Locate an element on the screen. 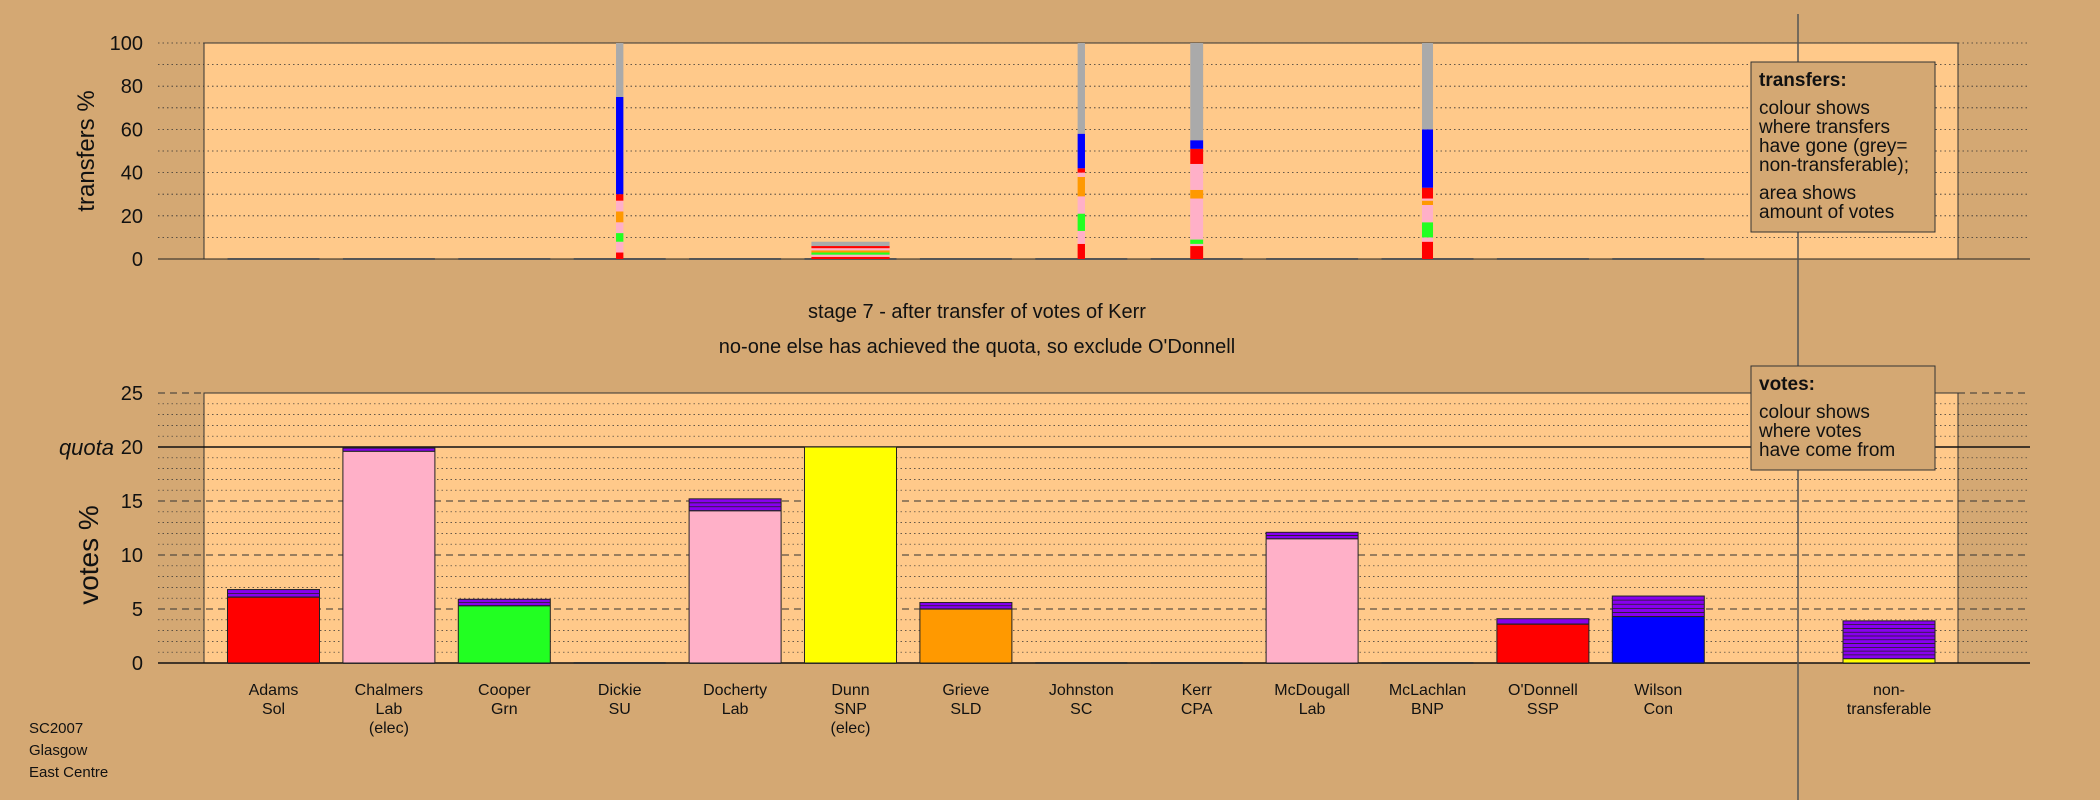  votes-y-axis-label: votes % is located at coordinates (88, 555).